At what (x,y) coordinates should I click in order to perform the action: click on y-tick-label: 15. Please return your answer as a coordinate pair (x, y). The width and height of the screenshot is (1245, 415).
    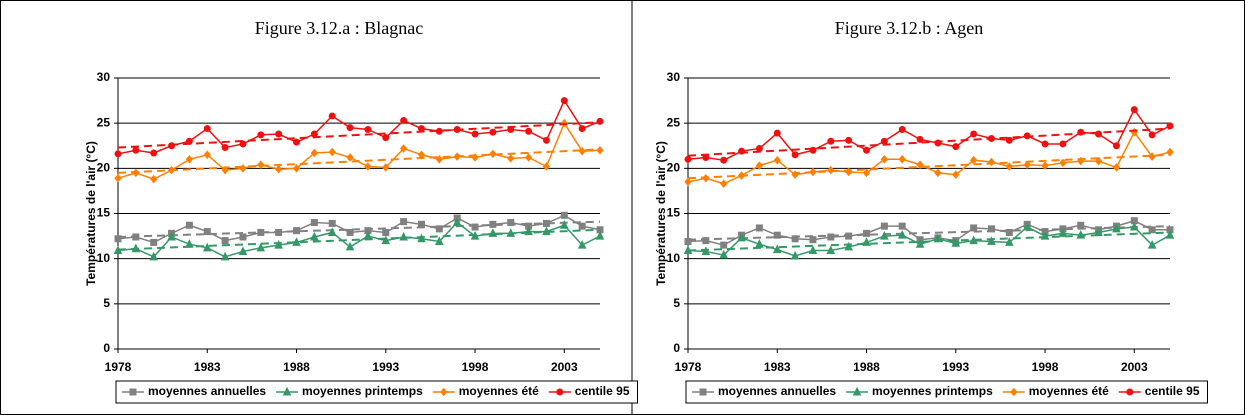
    Looking at the image, I should click on (674, 213).